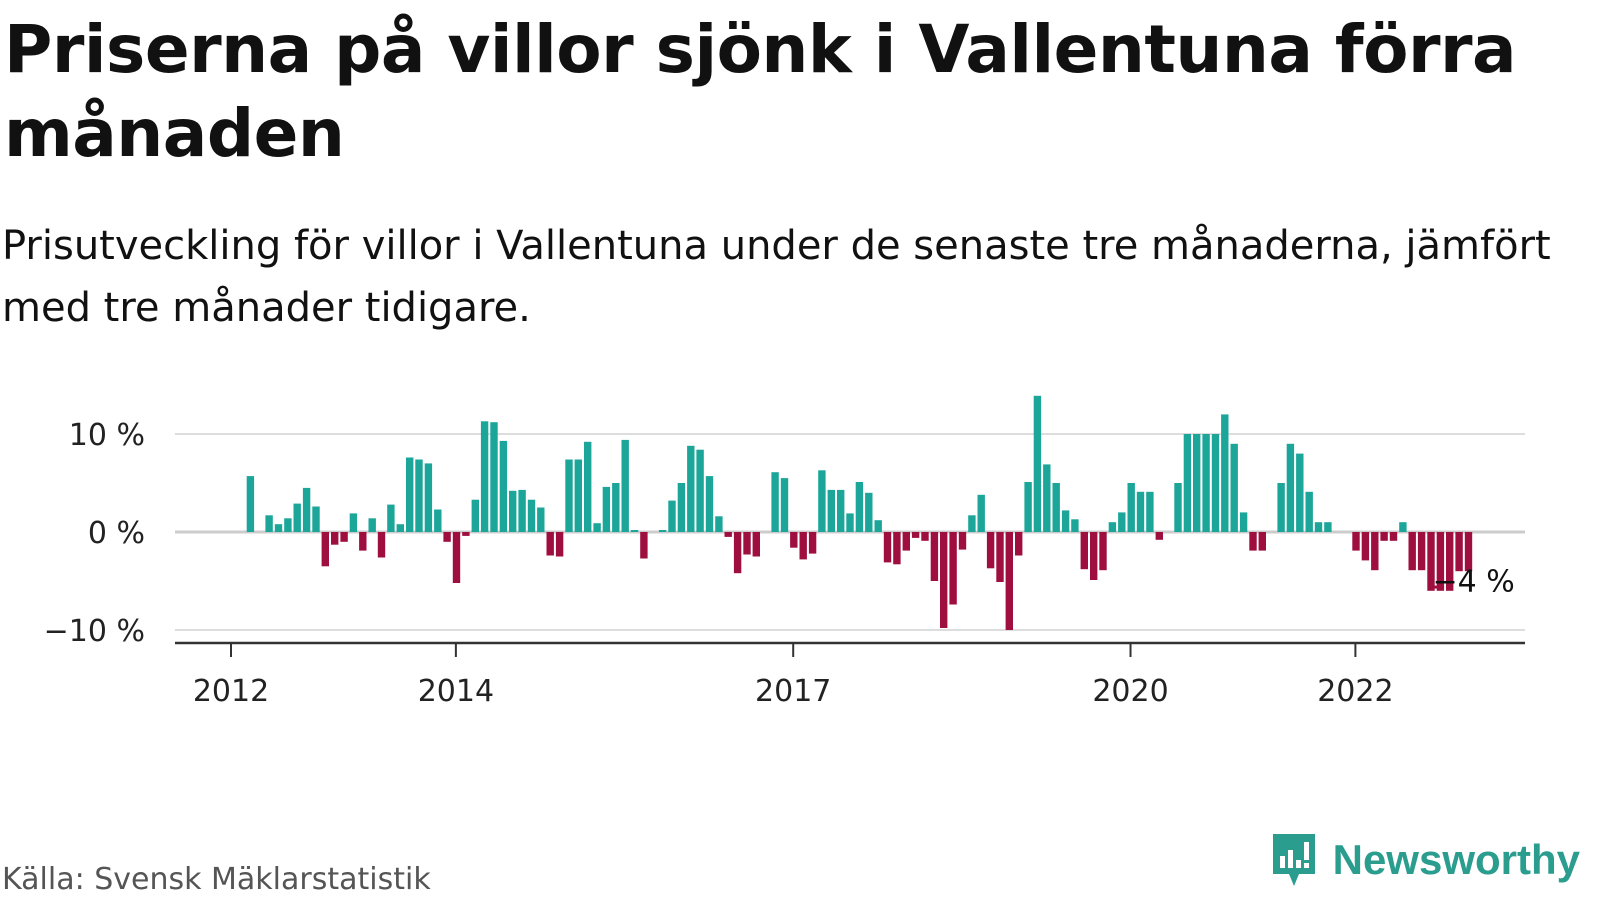 This screenshot has height=900, width=1600. I want to click on end-value-label: −4 %, so click(1473, 582).